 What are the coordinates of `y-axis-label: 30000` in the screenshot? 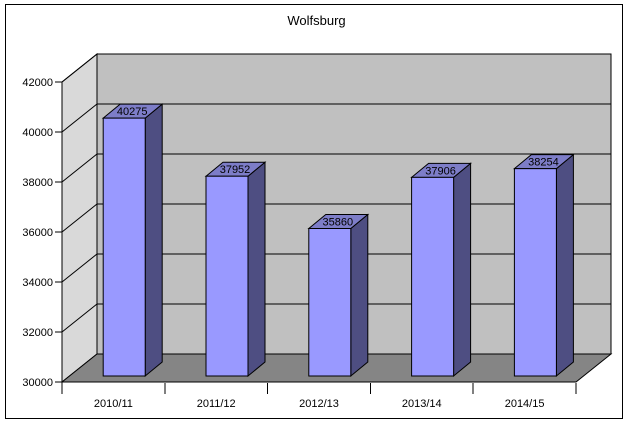 It's located at (37, 383).